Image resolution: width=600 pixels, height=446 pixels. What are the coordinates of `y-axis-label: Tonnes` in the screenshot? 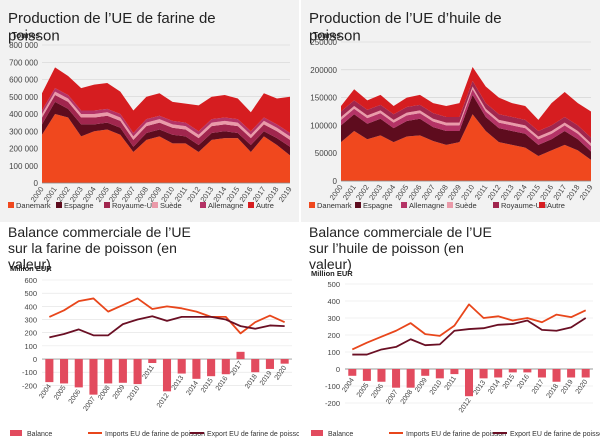 It's located at (327, 35).